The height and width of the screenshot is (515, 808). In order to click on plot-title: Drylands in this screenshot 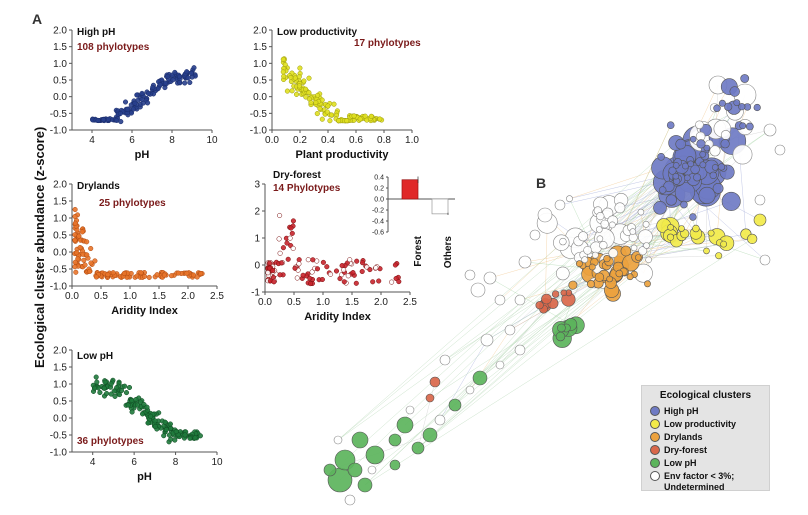, I will do `click(98, 186)`.